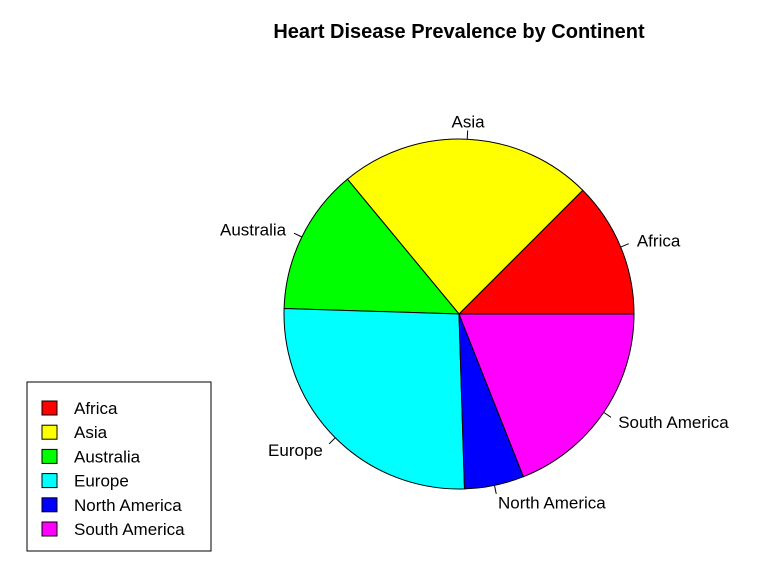 The width and height of the screenshot is (773, 576). What do you see at coordinates (49, 481) in the screenshot?
I see `legend-swatch-europe` at bounding box center [49, 481].